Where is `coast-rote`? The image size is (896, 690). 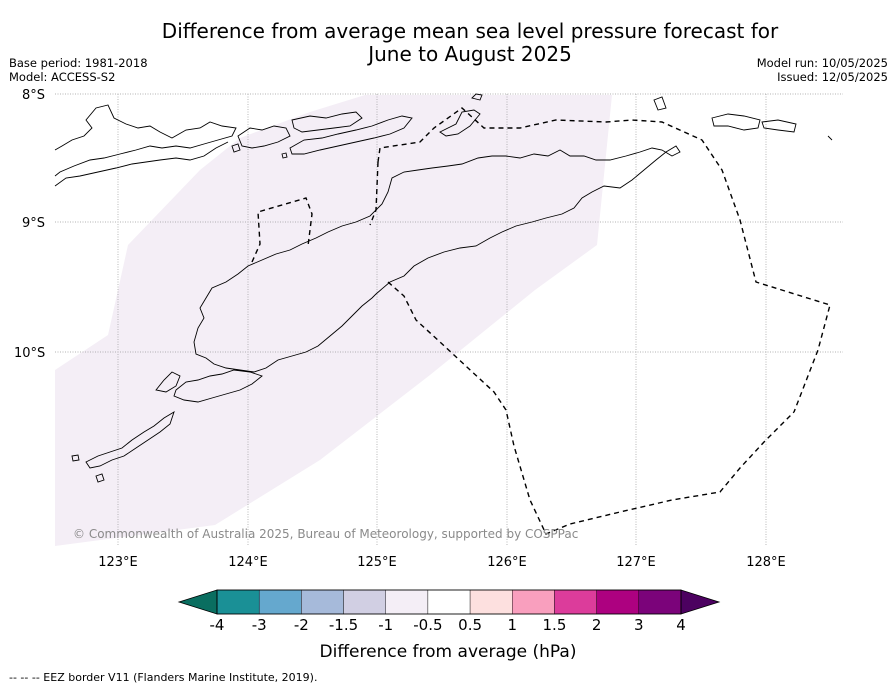 coast-rote is located at coordinates (218, 386).